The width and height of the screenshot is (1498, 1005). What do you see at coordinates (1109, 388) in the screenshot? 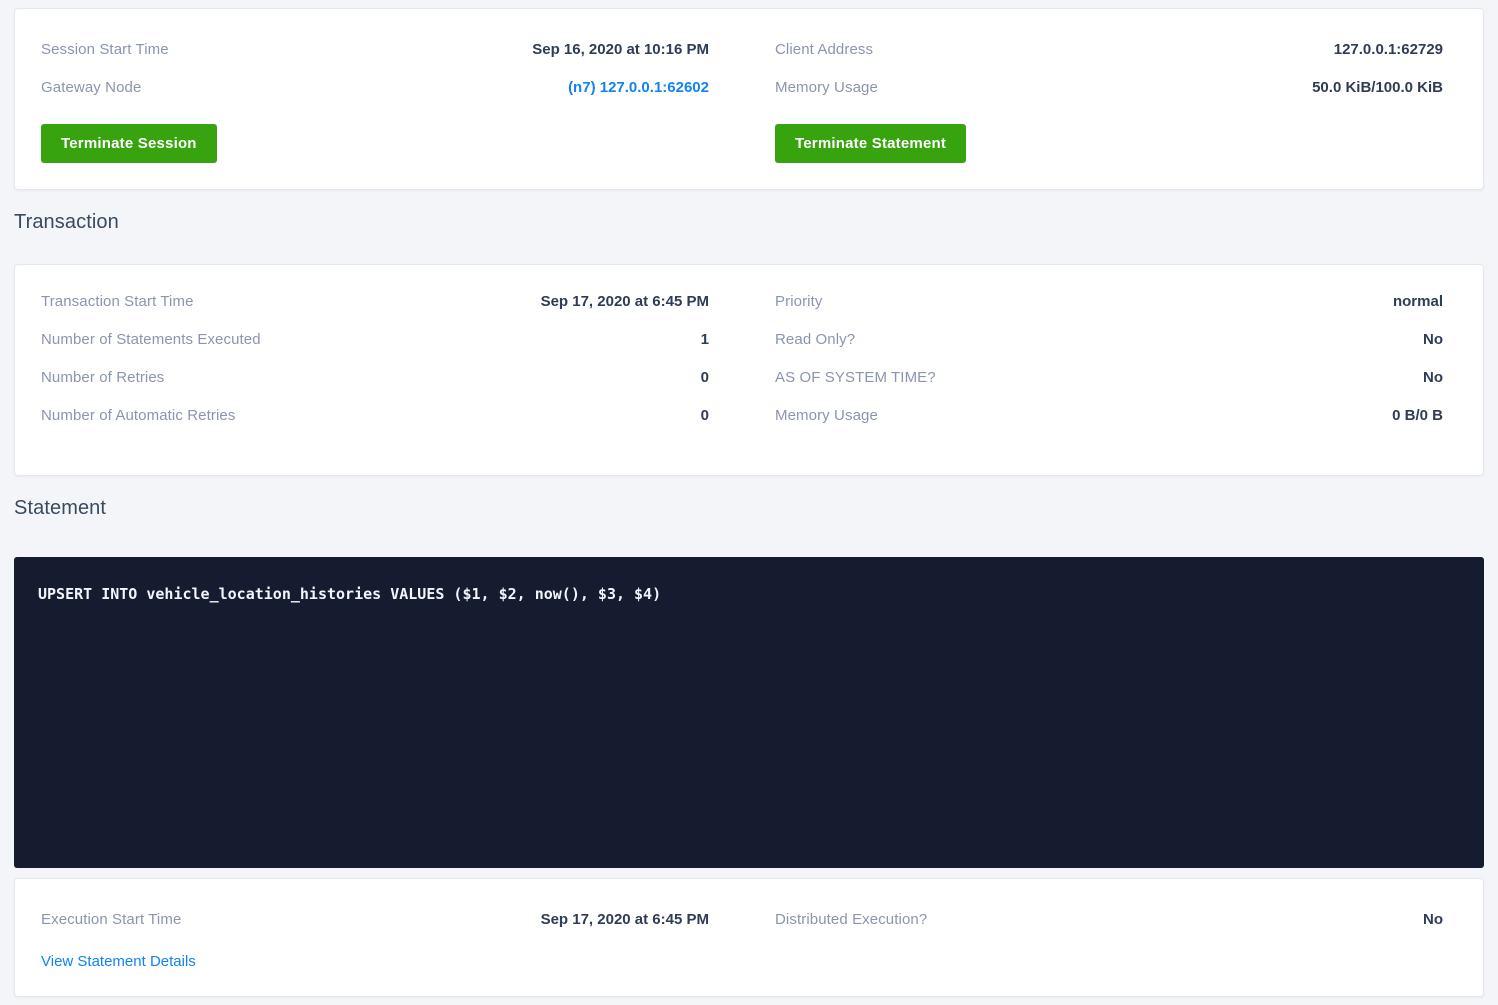
I see `as-of-system-time-row: AS OF SYSTEM TIME? No` at bounding box center [1109, 388].